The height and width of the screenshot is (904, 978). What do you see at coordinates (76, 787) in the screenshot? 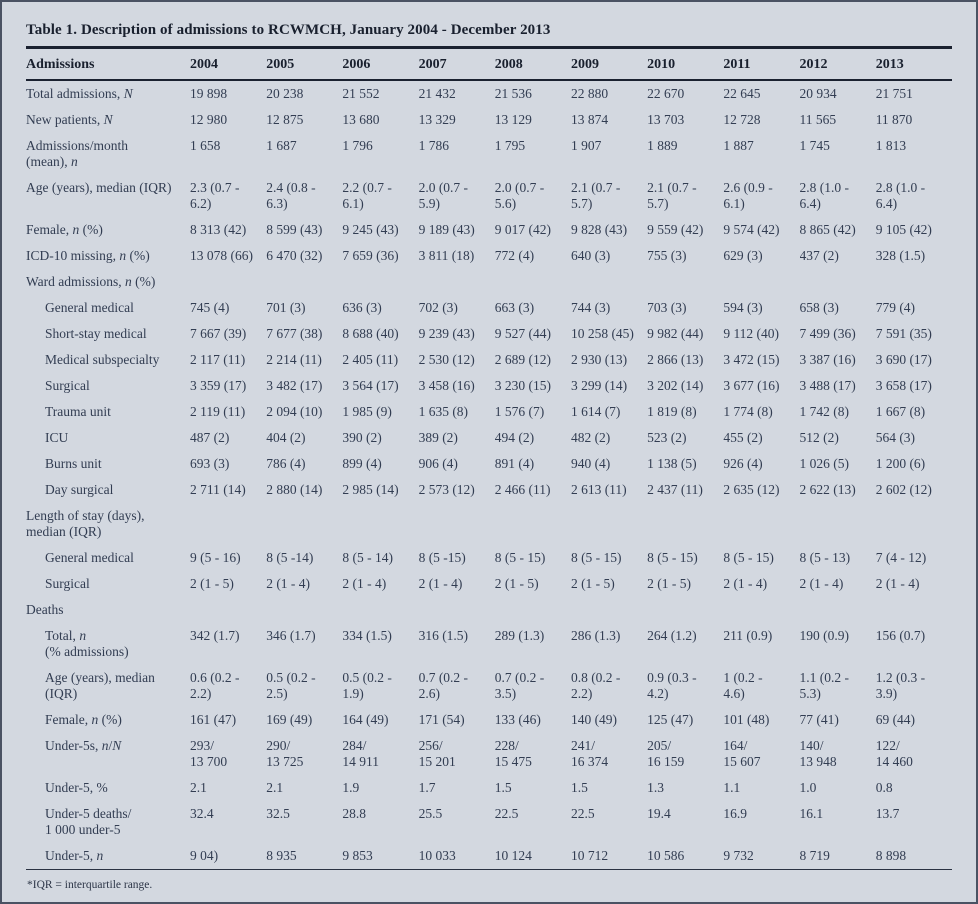
I see `row-label: Under-5, %` at bounding box center [76, 787].